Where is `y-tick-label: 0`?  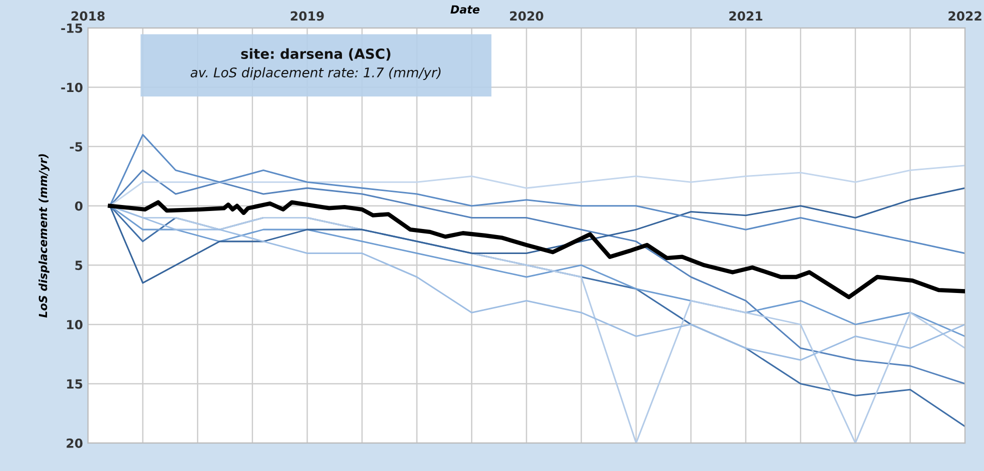 y-tick-label: 0 is located at coordinates (79, 206).